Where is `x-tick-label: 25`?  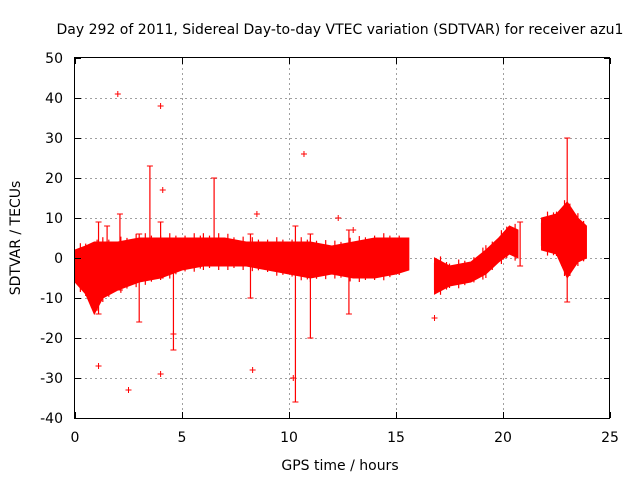 x-tick-label: 25 is located at coordinates (610, 438).